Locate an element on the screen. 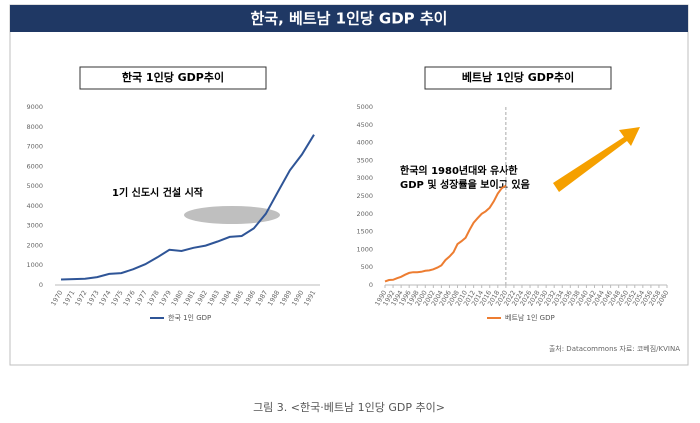 The height and width of the screenshot is (423, 700). highlight is located at coordinates (232, 215).